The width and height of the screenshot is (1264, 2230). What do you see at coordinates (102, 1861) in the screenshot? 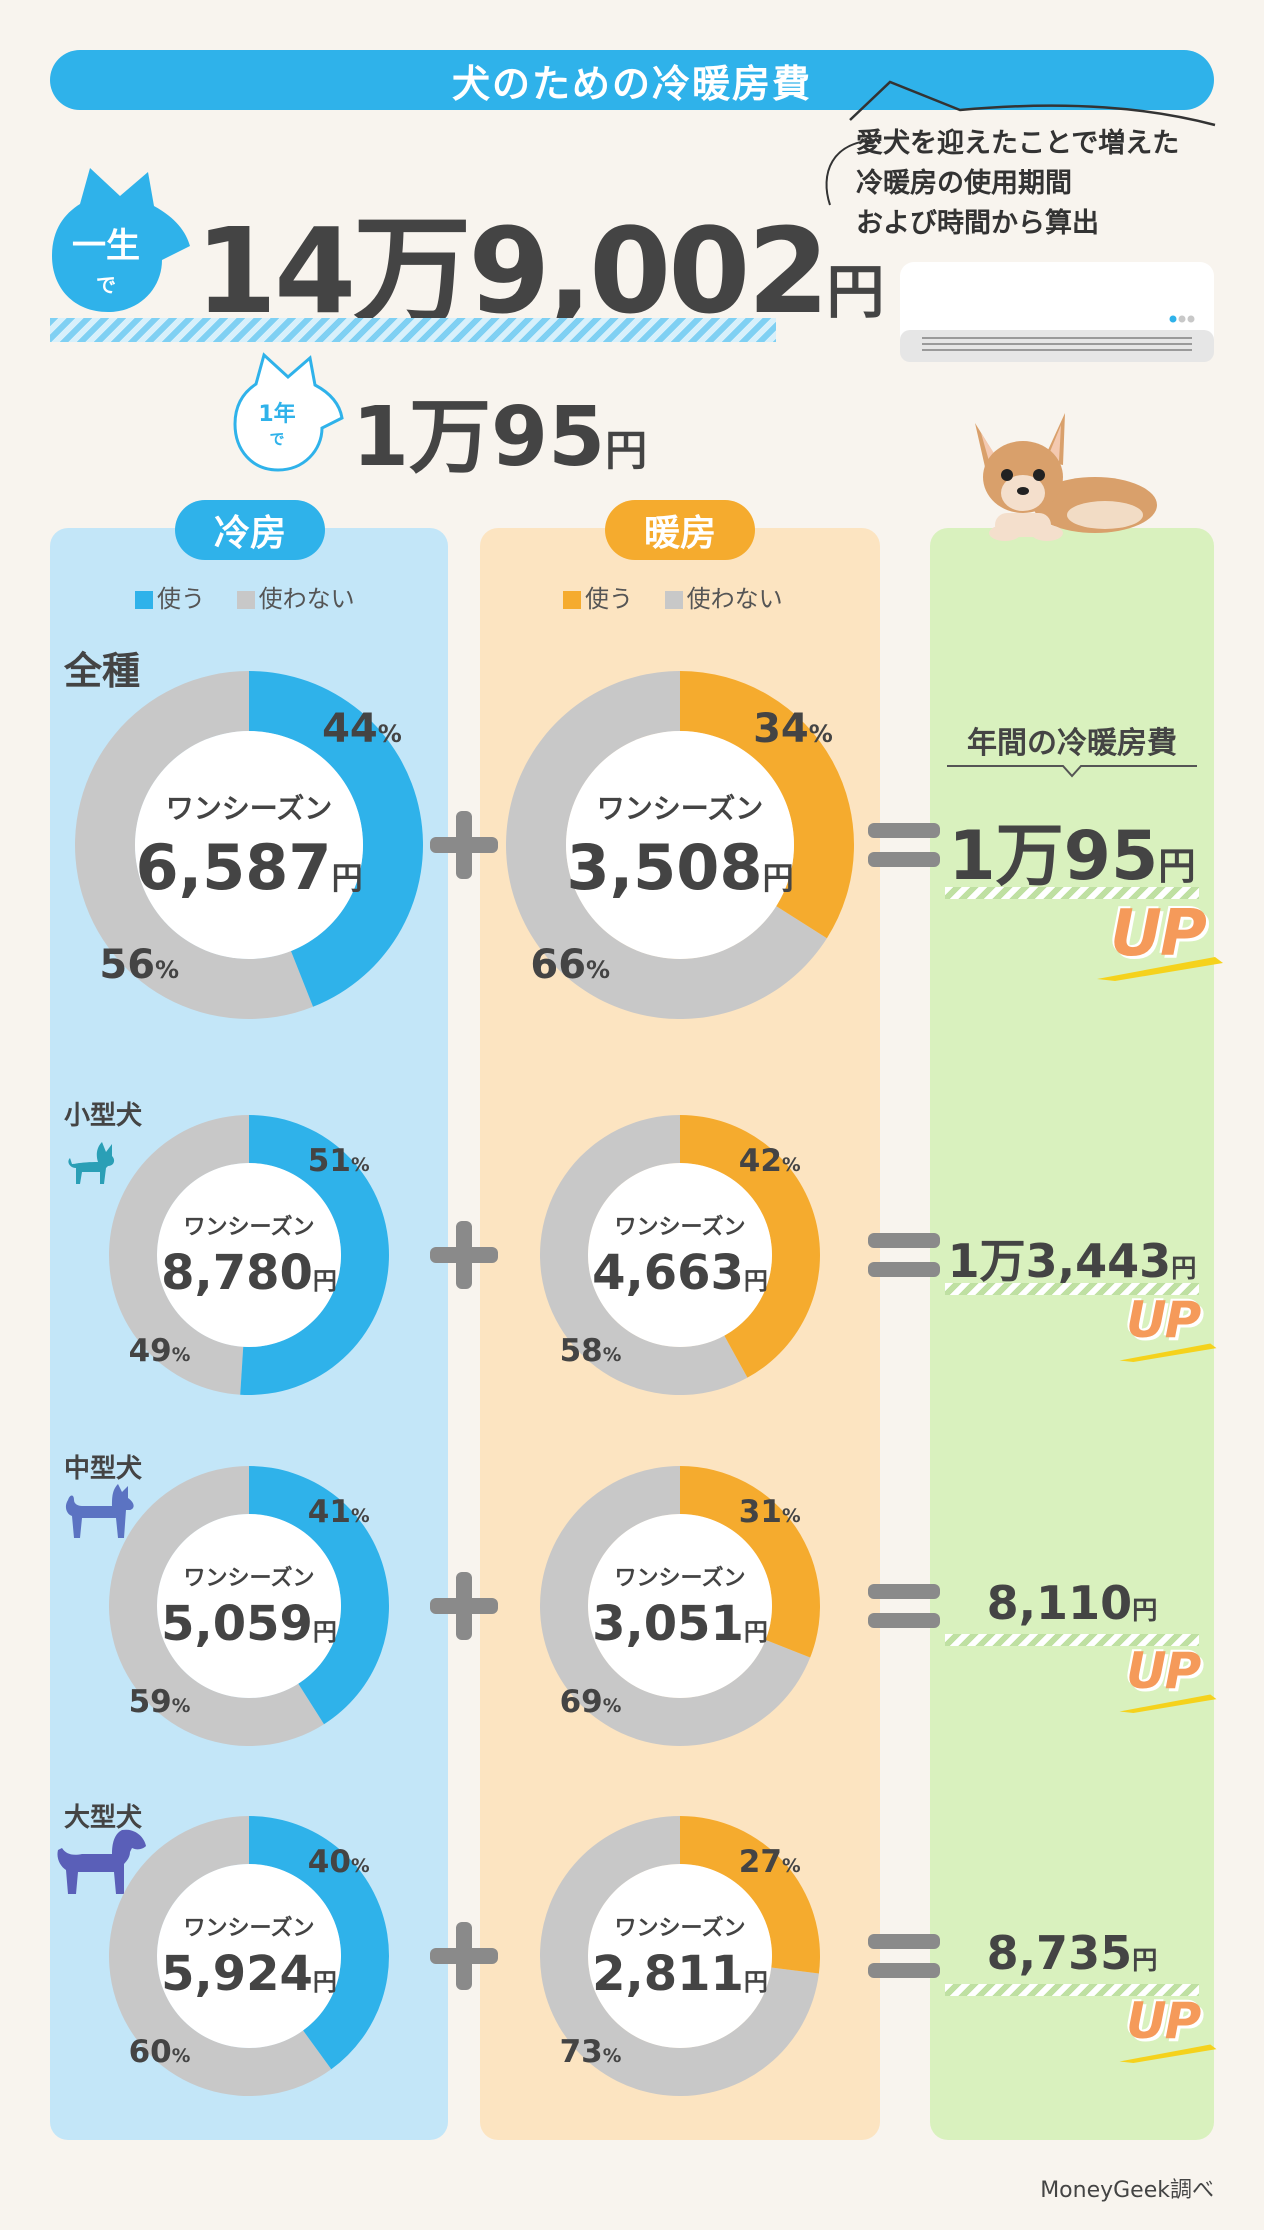
I see `large-dog-icon` at bounding box center [102, 1861].